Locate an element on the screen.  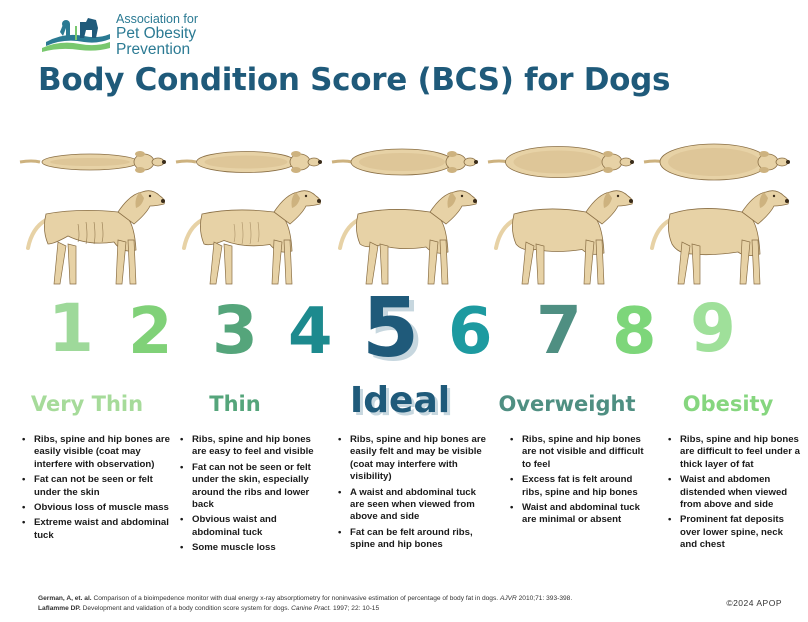
org-name: Association for Pet Obesity Prevention is located at coordinates (157, 35).